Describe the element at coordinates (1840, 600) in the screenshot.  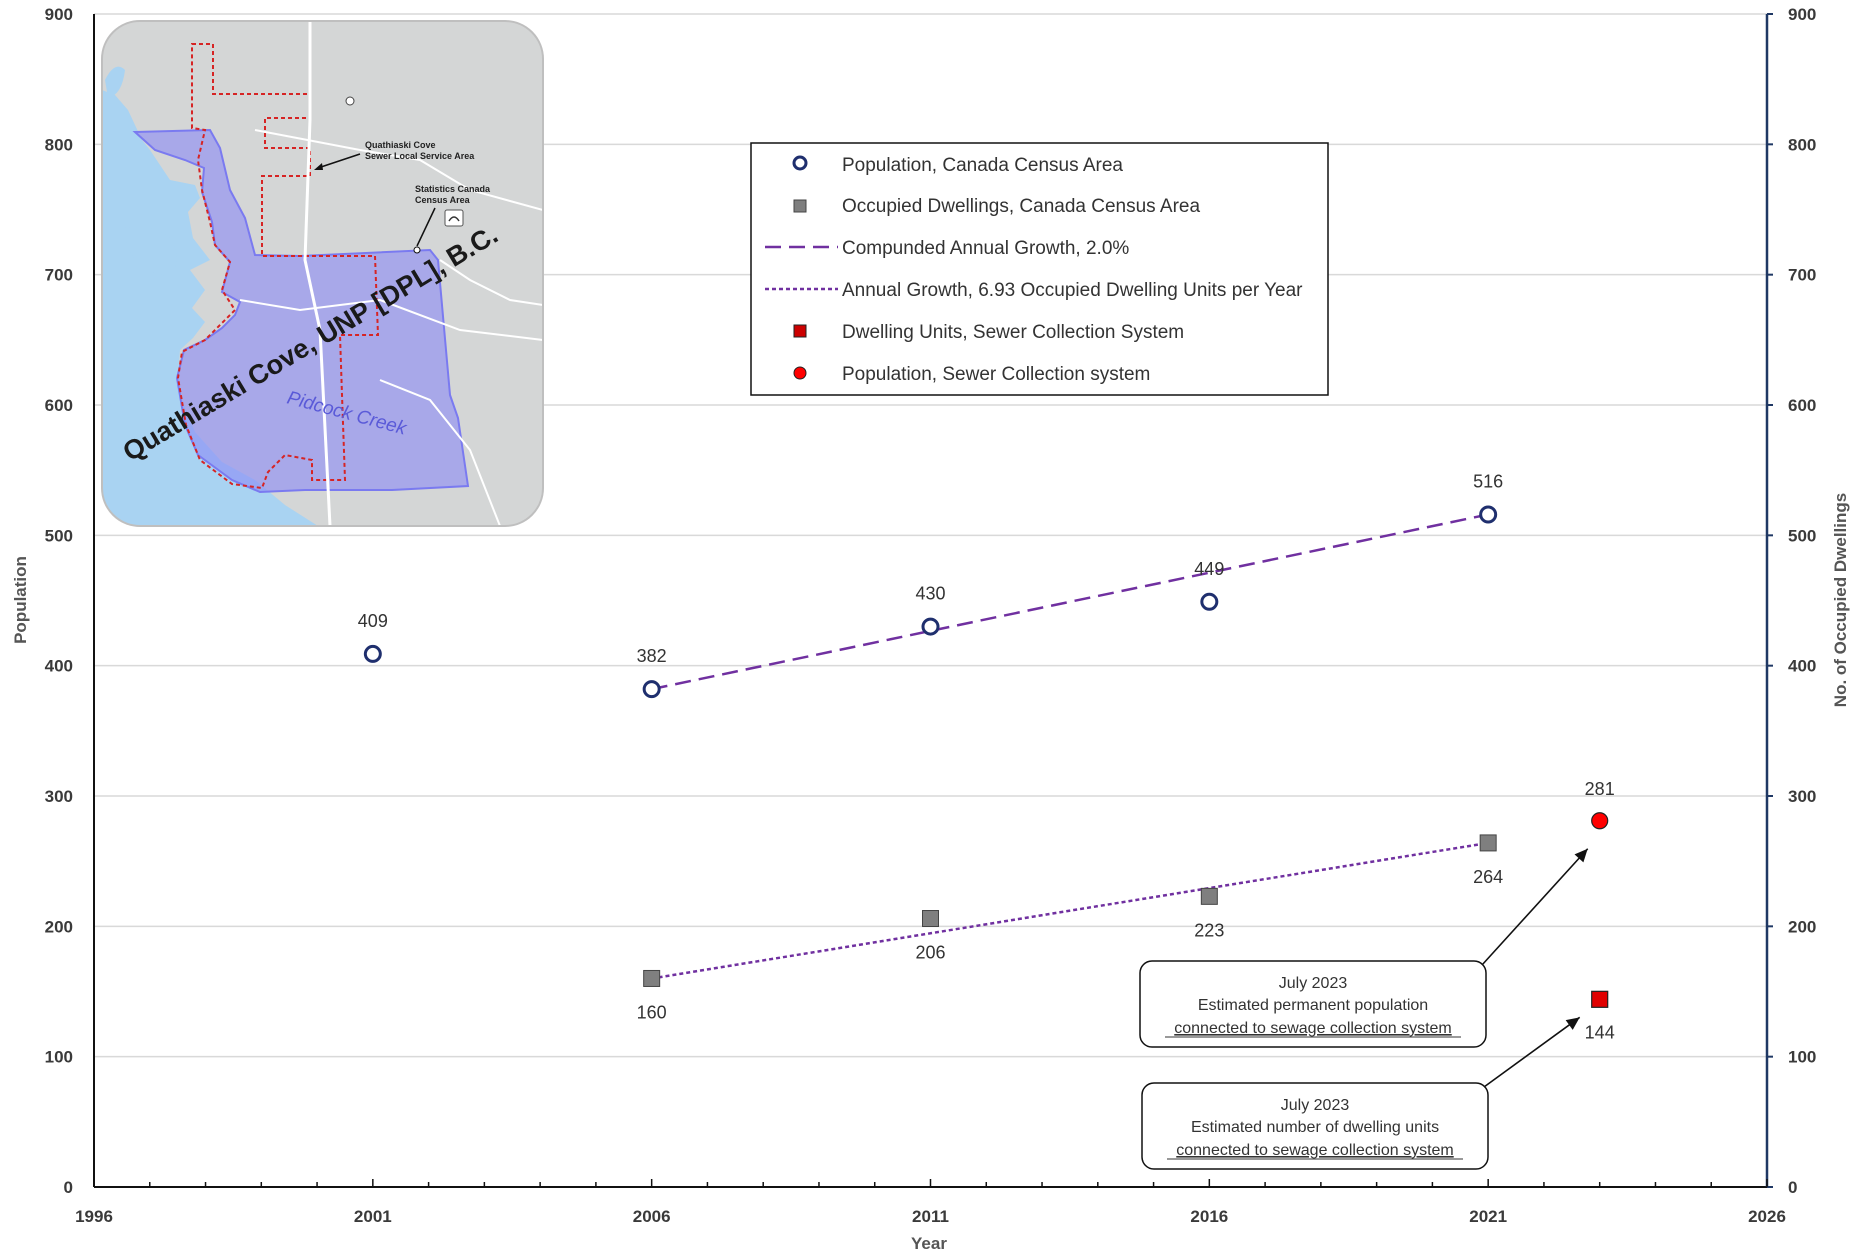
I see `y2-axis-title: No. of Occupied Dwellings` at that location.